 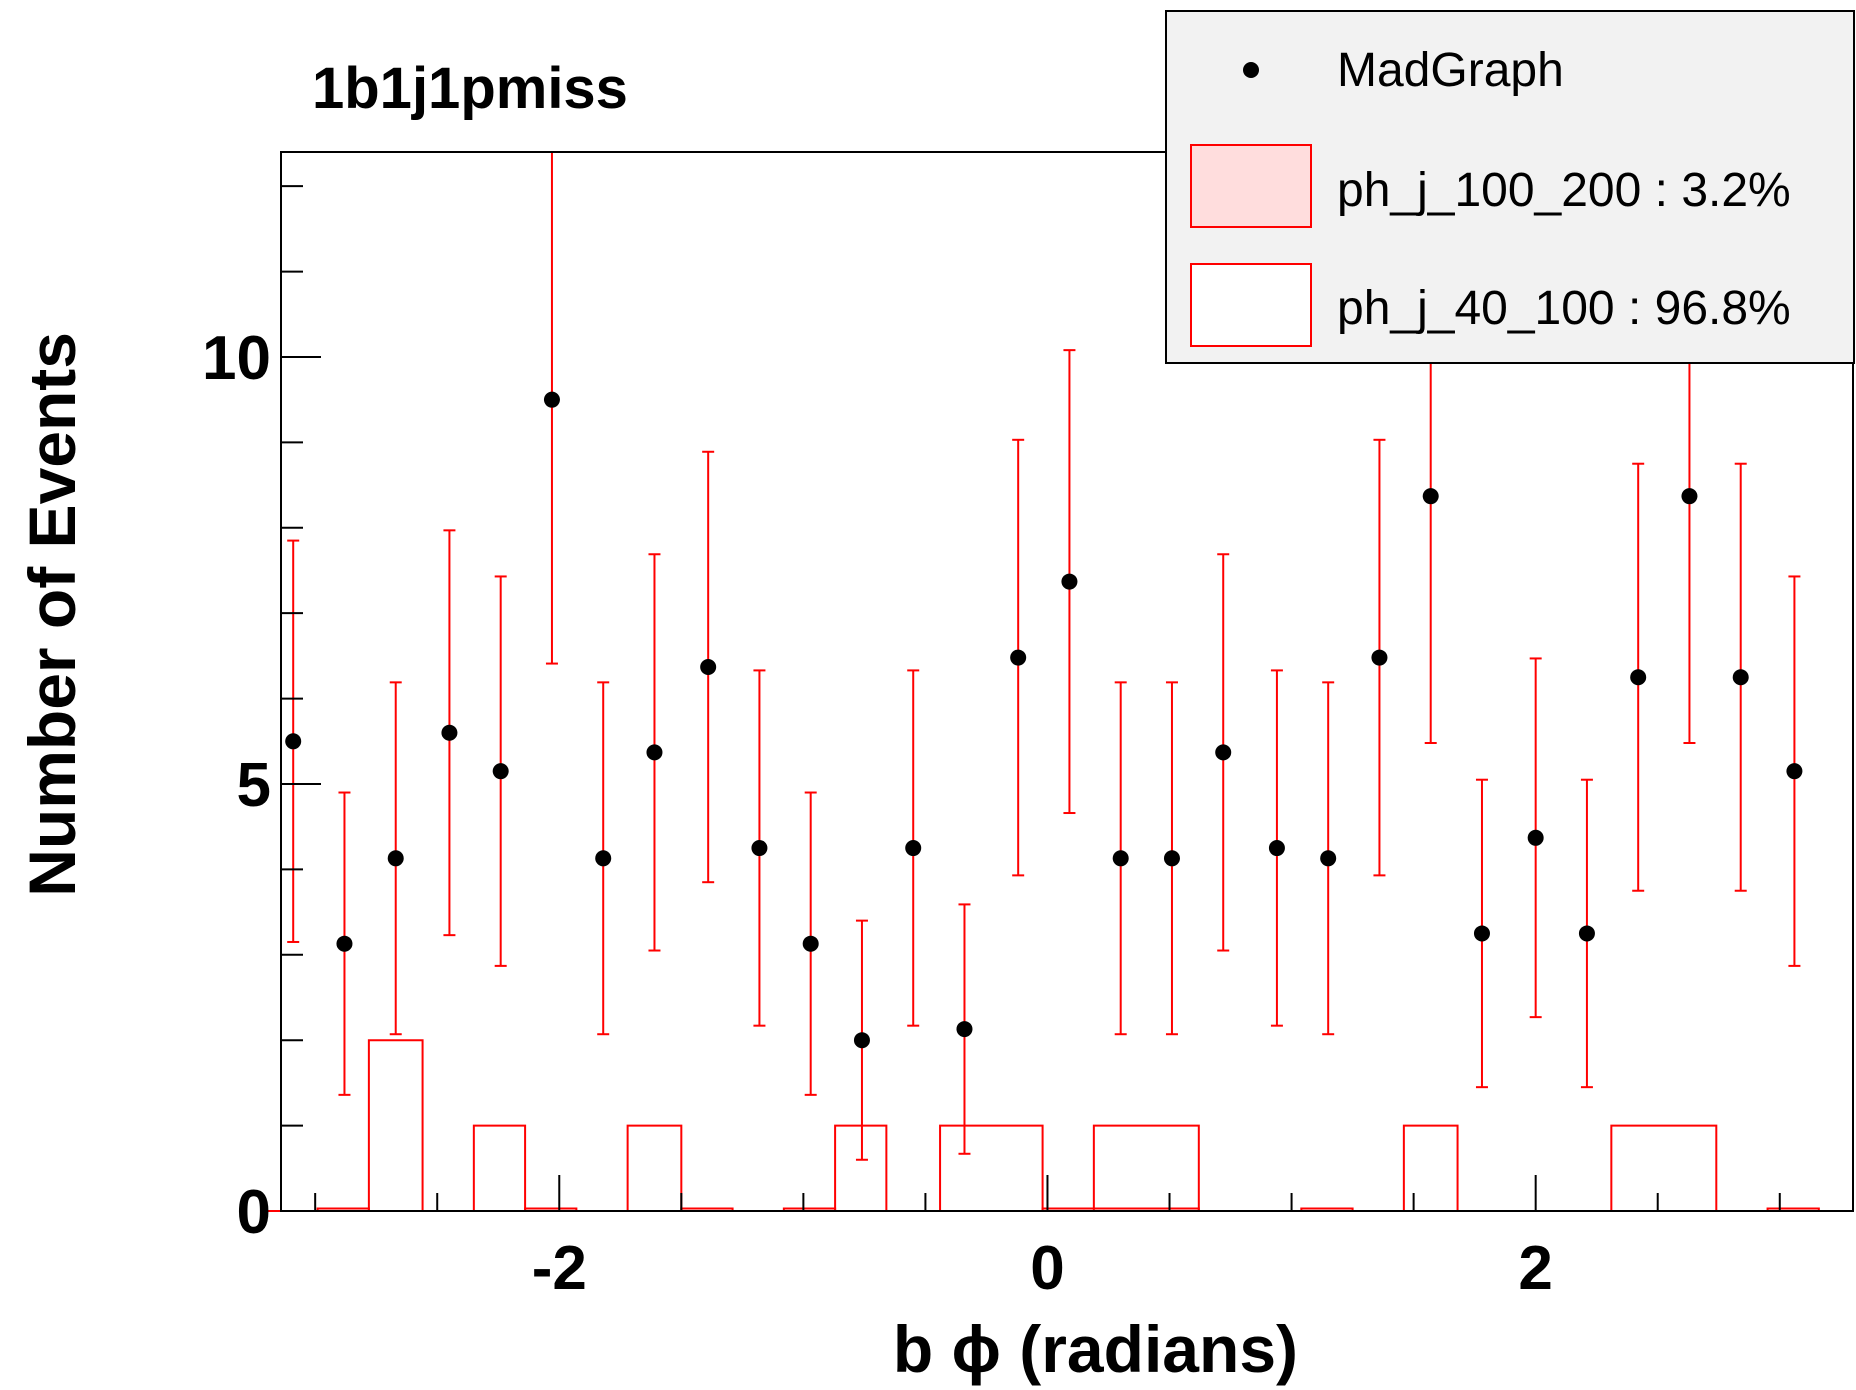 I want to click on y-tick-label: 5, so click(x=254, y=785).